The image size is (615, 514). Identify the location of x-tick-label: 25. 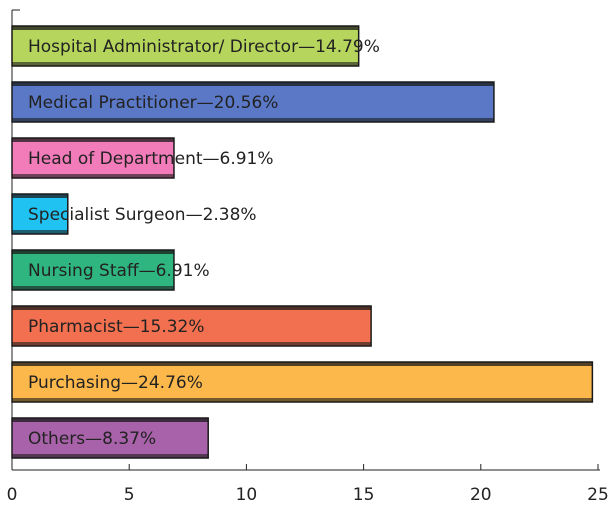
(598, 495).